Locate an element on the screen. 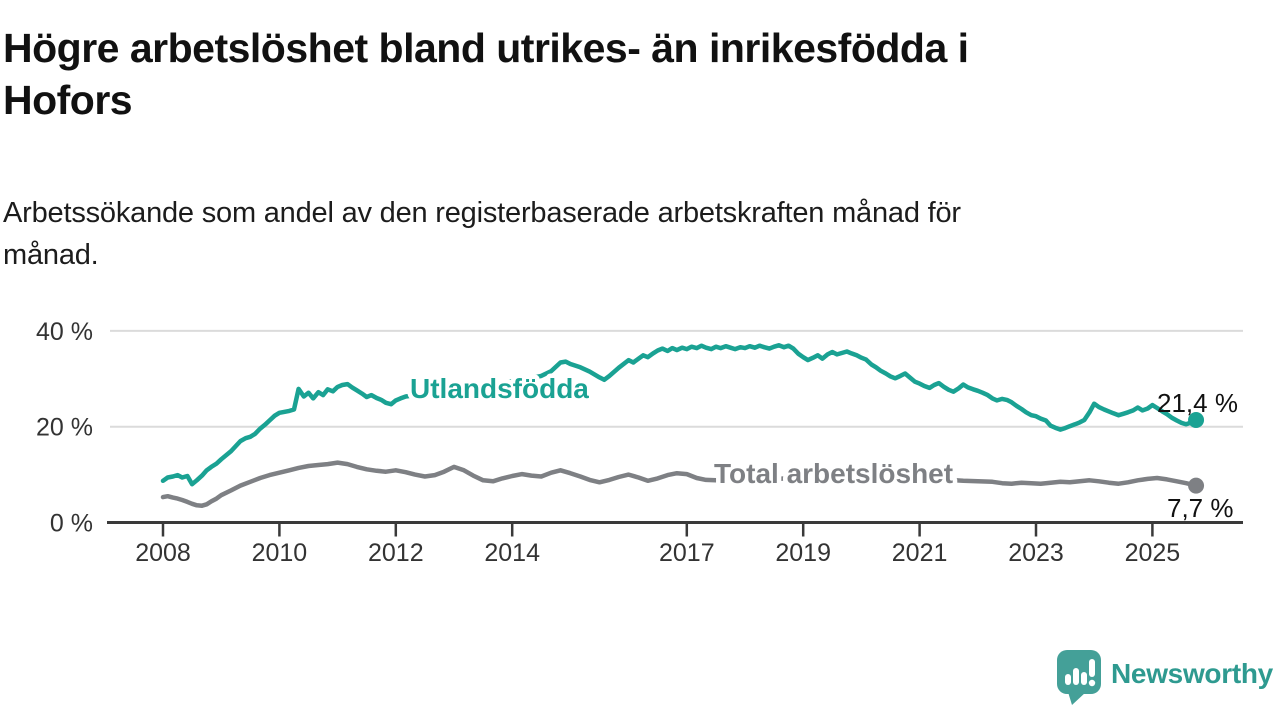 The width and height of the screenshot is (1280, 720). brand-name: Newsworthy is located at coordinates (1192, 673).